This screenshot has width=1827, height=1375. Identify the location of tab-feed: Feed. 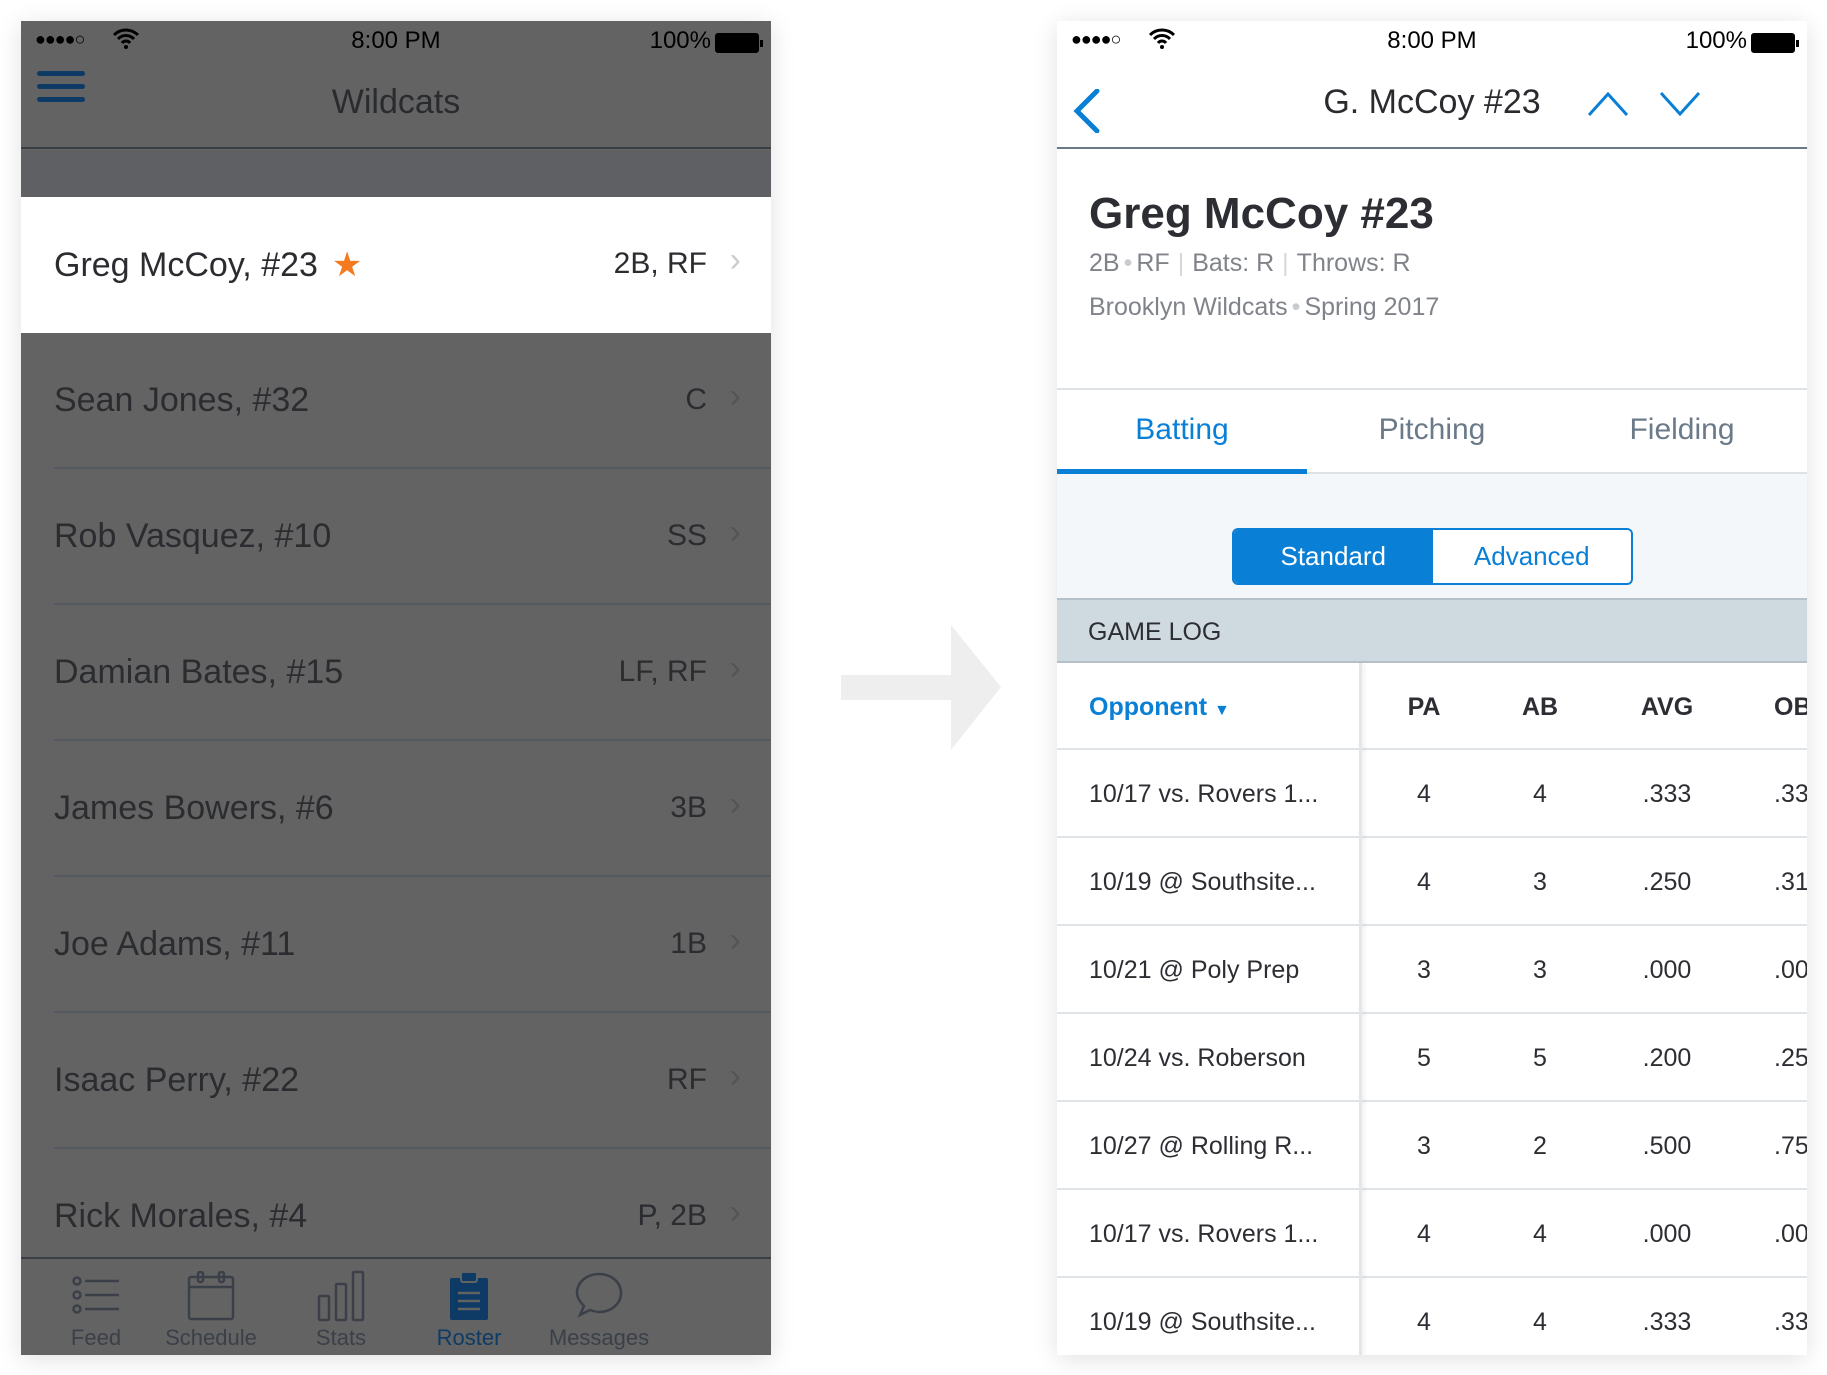
(96, 1309).